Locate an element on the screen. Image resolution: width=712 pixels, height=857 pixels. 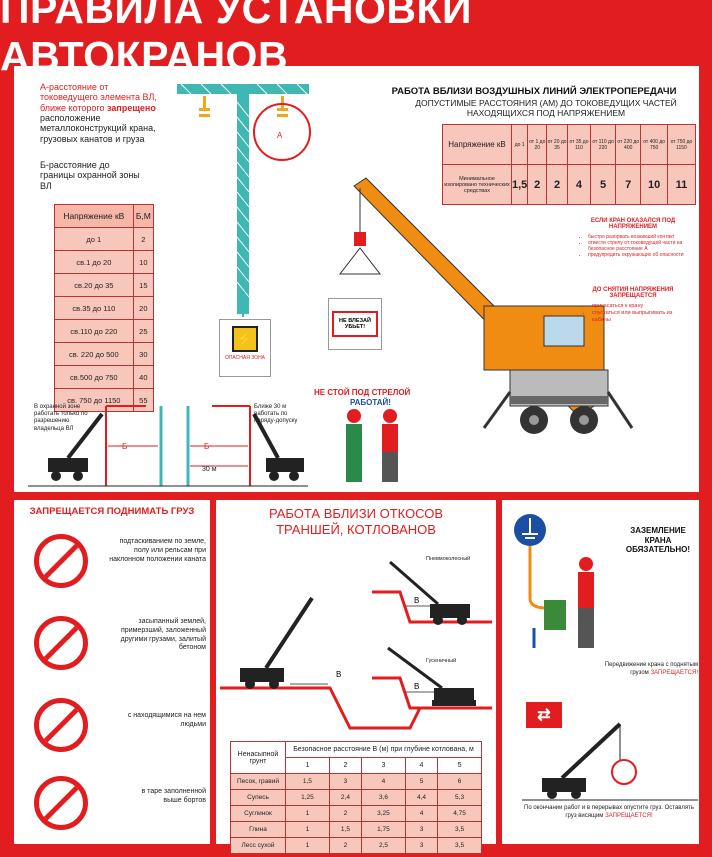
table-row: св.35 до 110 20 is located at coordinates (104, 308).